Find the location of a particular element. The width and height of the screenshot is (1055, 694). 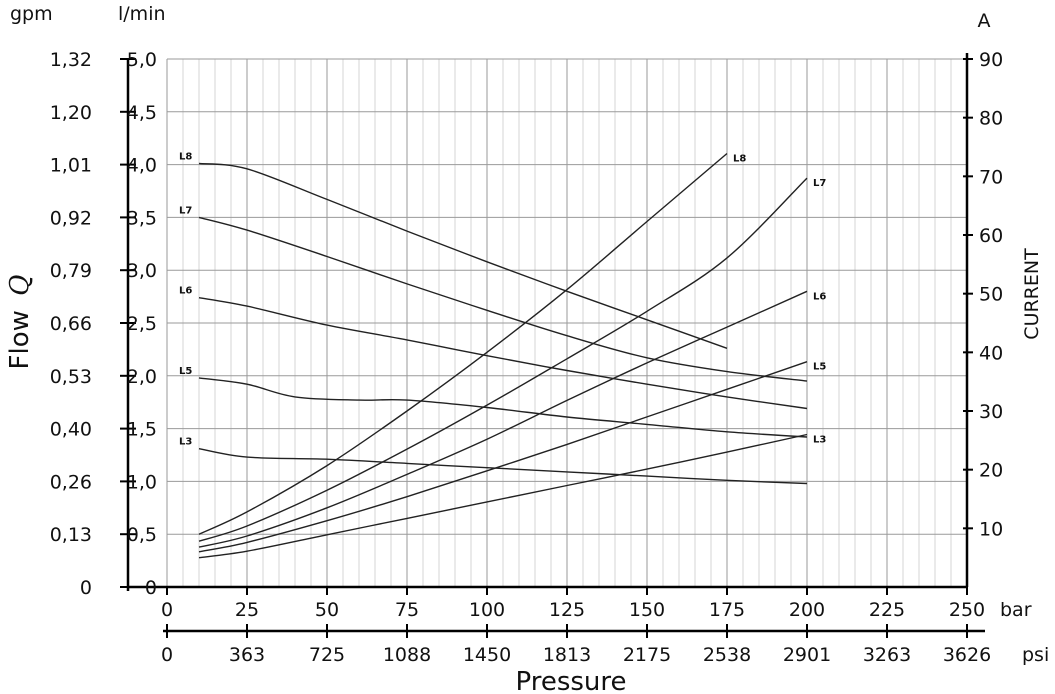

ampere-tick-label: 40 is located at coordinates (991, 353).